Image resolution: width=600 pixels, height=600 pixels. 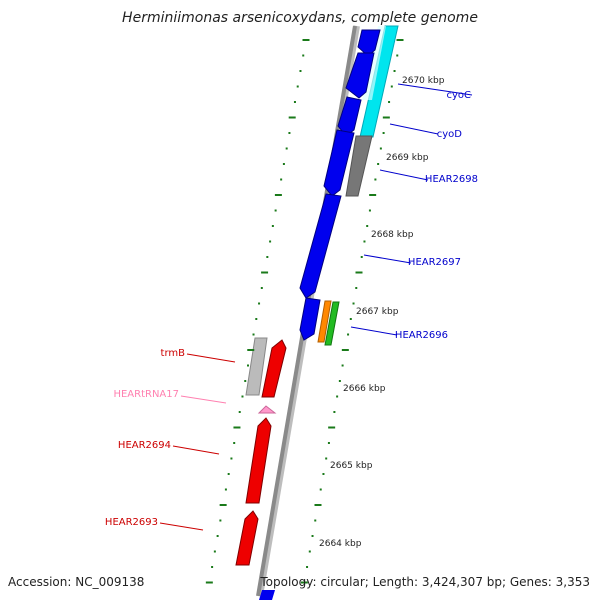 I want to click on gene-label-cyoD: cyoD, so click(x=450, y=134).